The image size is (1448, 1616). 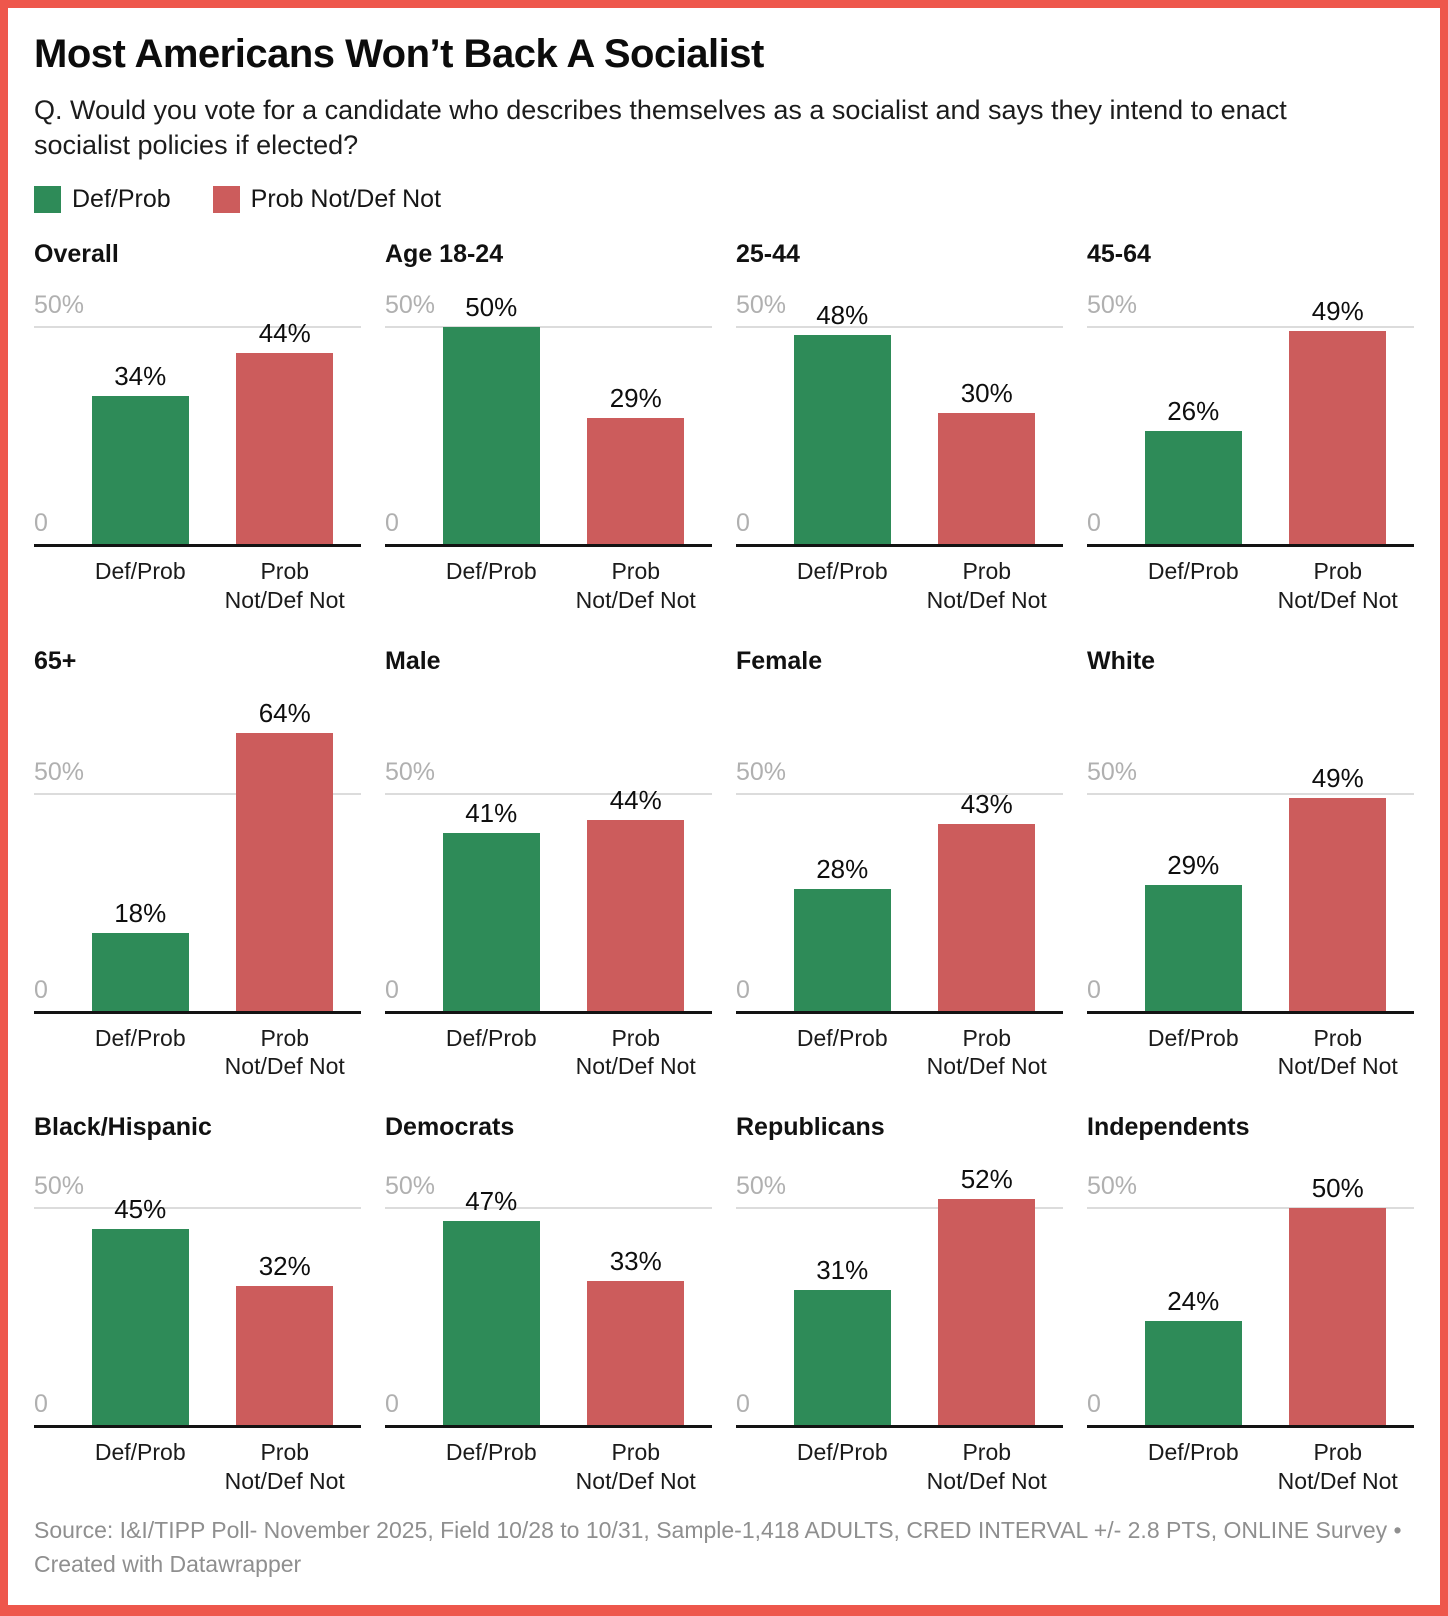 I want to click on panel-plot: 50% 0 29% 49%, so click(x=1250, y=852).